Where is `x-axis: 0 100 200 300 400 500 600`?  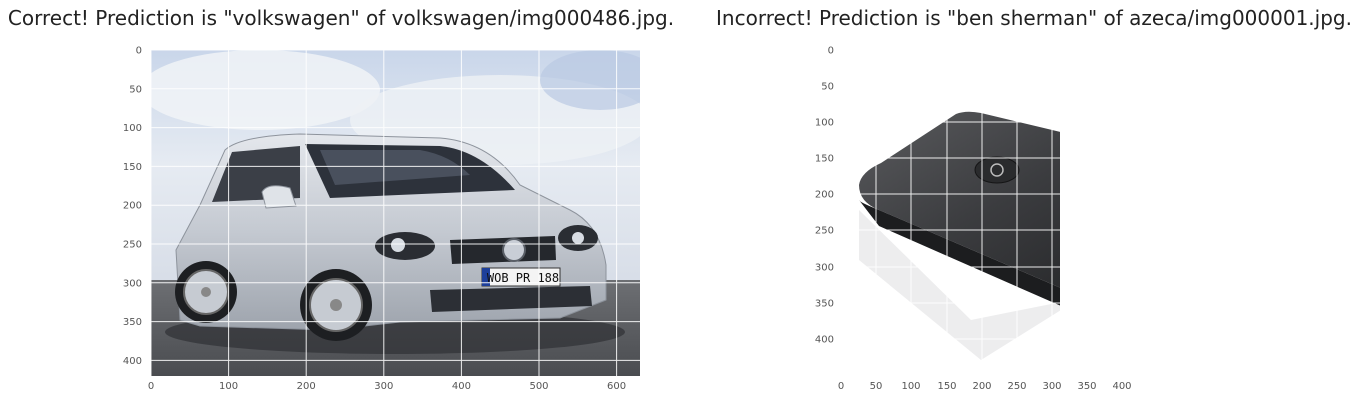 x-axis: 0 100 200 300 400 500 600 is located at coordinates (387, 386).